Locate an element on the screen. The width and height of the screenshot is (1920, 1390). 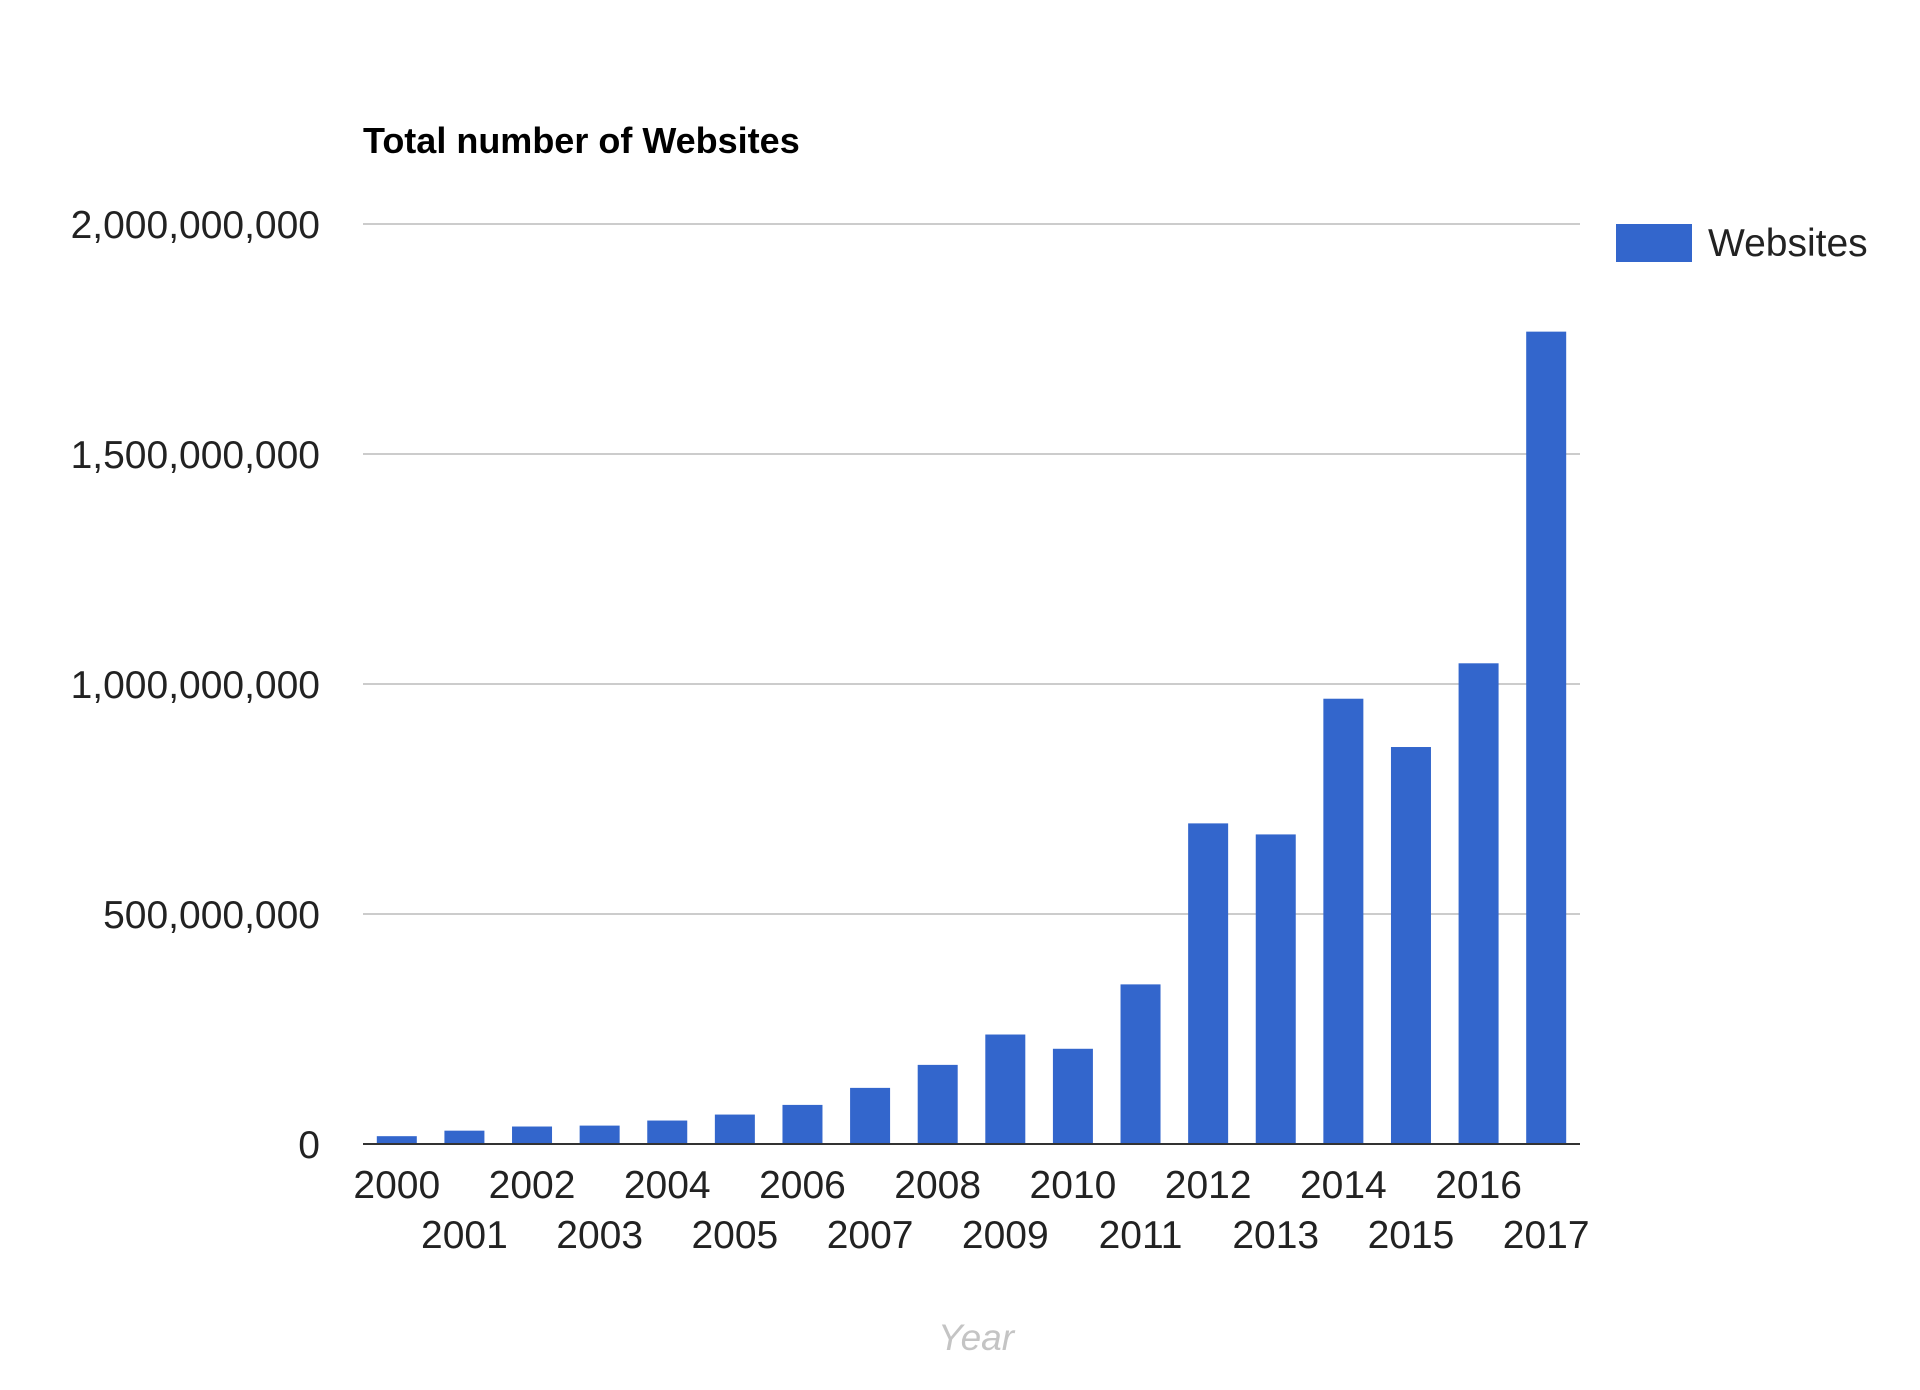
bar-2006 is located at coordinates (802, 1124).